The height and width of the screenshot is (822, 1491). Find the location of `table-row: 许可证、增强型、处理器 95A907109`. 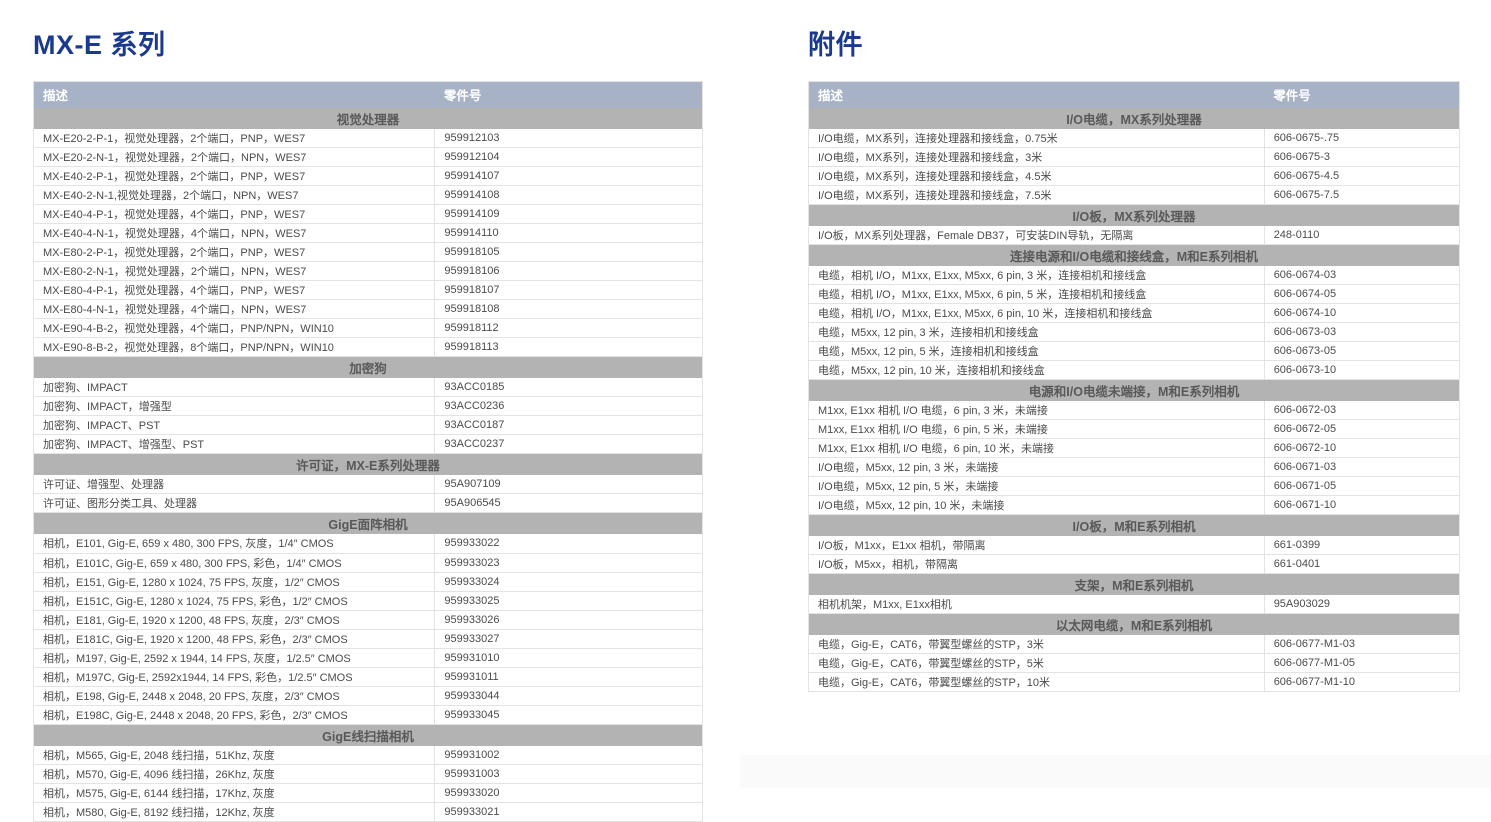

table-row: 许可证、增强型、处理器 95A907109 is located at coordinates (368, 484).